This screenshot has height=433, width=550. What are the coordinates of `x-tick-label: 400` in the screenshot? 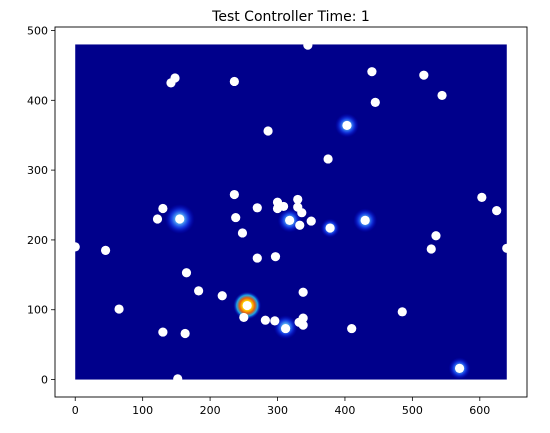 It's located at (344, 410).